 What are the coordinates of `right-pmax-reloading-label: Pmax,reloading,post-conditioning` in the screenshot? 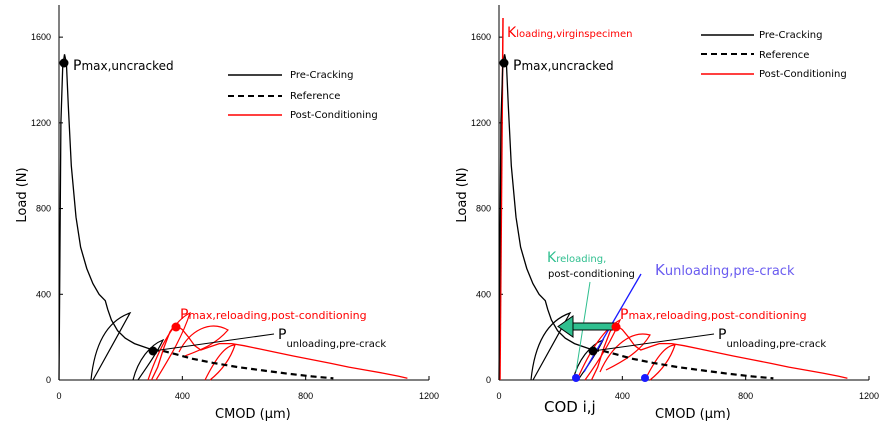 It's located at (713, 315).